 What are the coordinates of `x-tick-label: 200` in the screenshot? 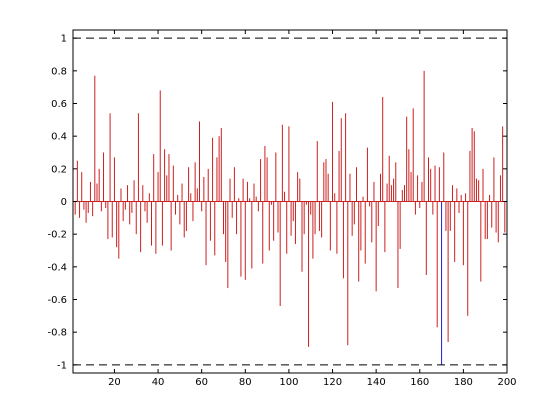 It's located at (506, 382).